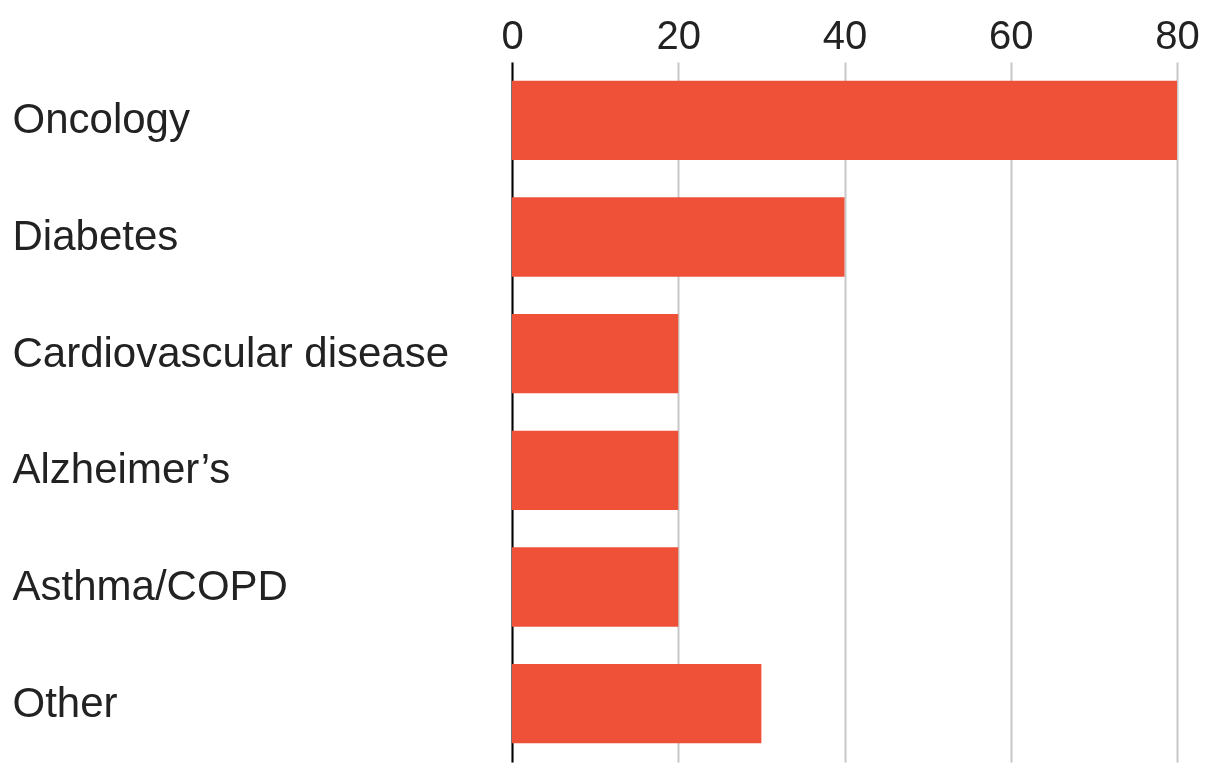 Image resolution: width=1211 pixels, height=770 pixels. I want to click on x-tick-label: 0, so click(512, 34).